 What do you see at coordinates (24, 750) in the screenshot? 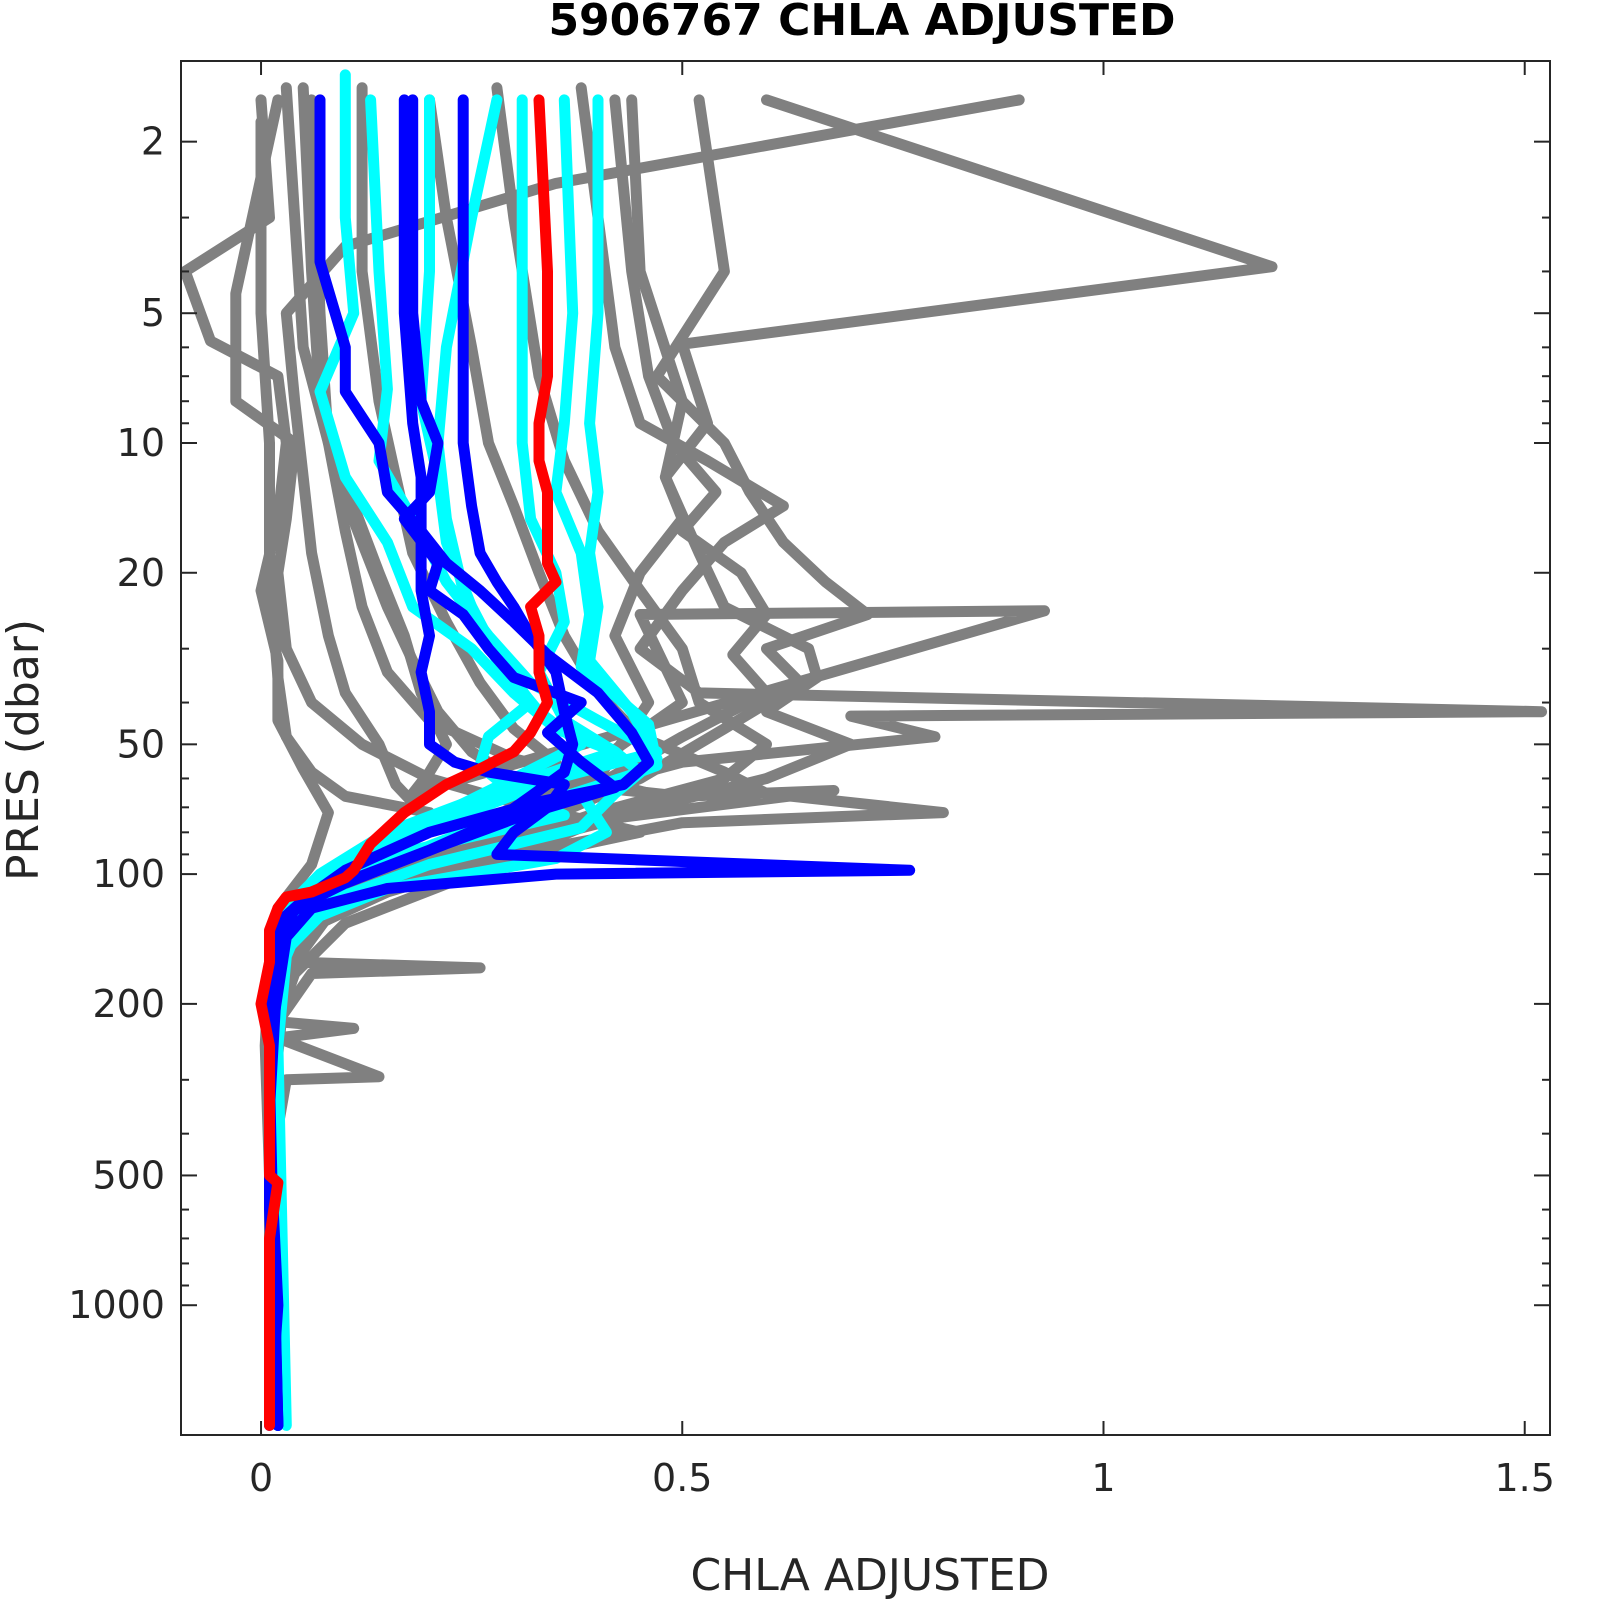
I see `y-axis-label: PRES (dbar)` at bounding box center [24, 750].